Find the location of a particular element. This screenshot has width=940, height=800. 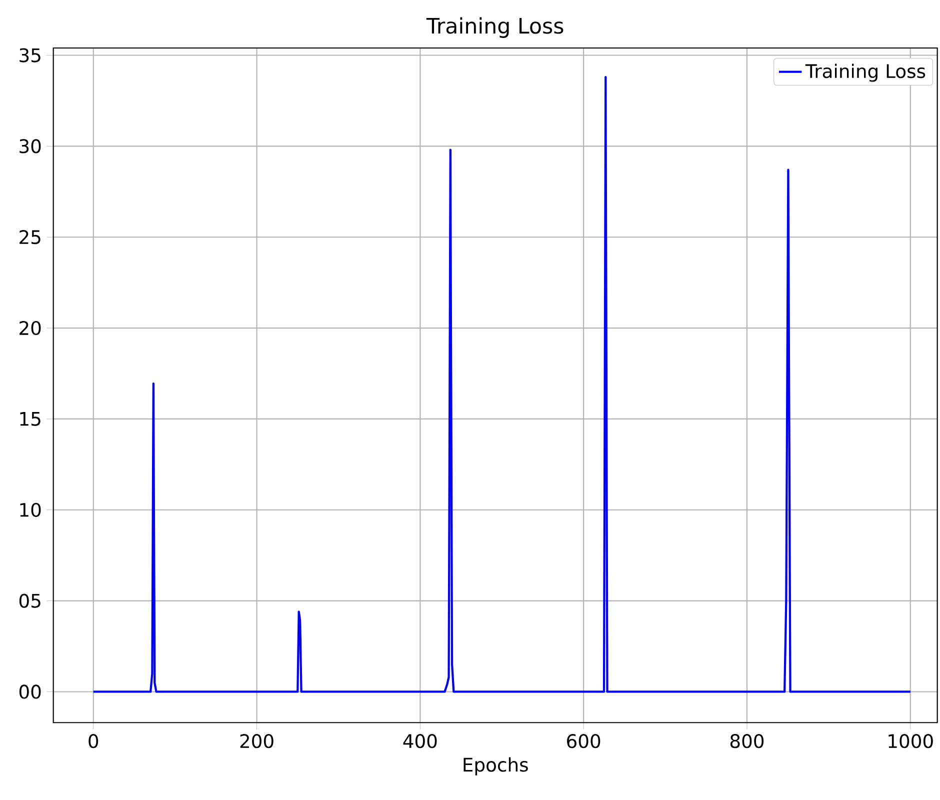

y-tick-label: 10 is located at coordinates (30, 509).